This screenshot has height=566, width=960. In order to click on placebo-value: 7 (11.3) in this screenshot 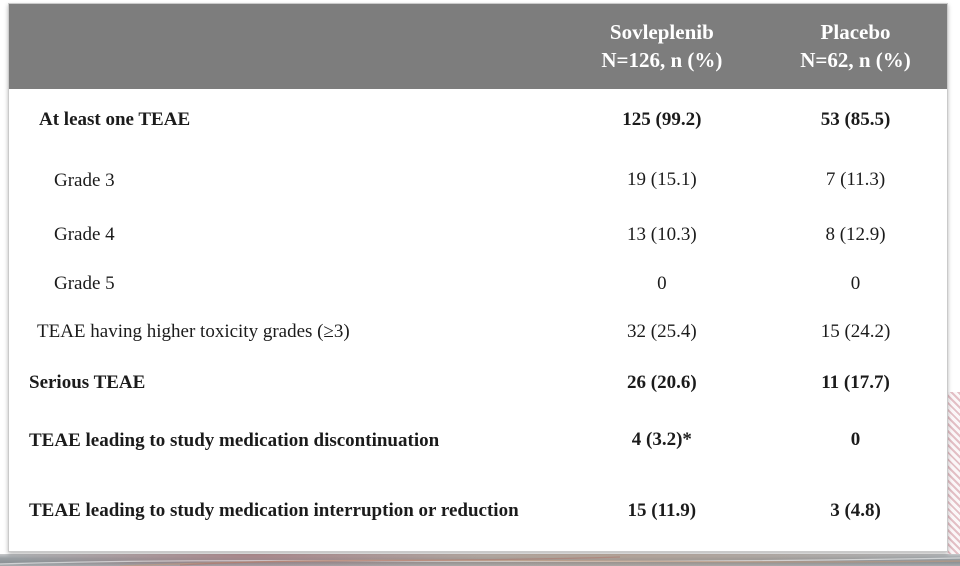, I will do `click(855, 180)`.